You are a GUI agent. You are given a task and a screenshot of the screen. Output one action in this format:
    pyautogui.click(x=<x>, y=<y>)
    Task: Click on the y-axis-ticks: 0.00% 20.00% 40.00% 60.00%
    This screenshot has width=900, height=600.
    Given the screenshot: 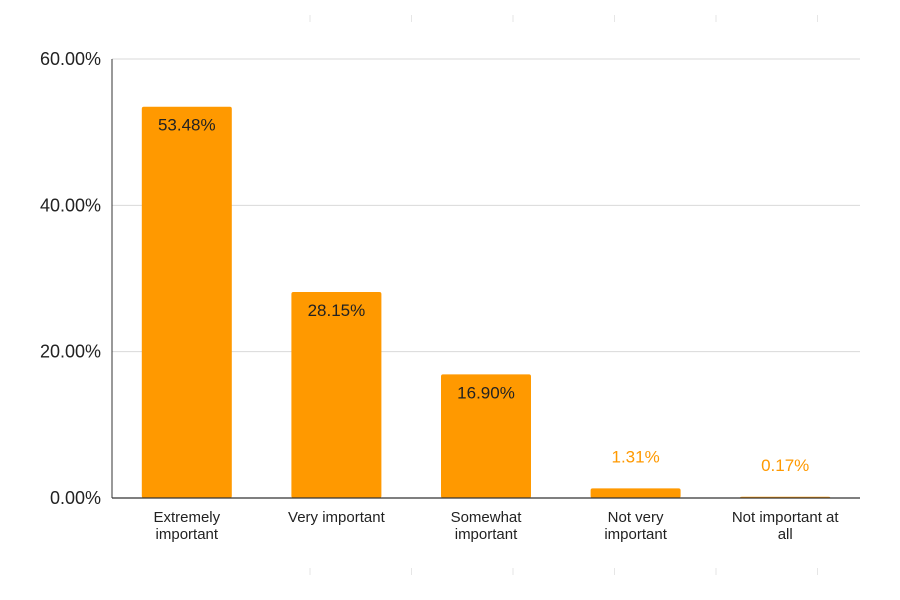 What is the action you would take?
    pyautogui.click(x=70, y=278)
    